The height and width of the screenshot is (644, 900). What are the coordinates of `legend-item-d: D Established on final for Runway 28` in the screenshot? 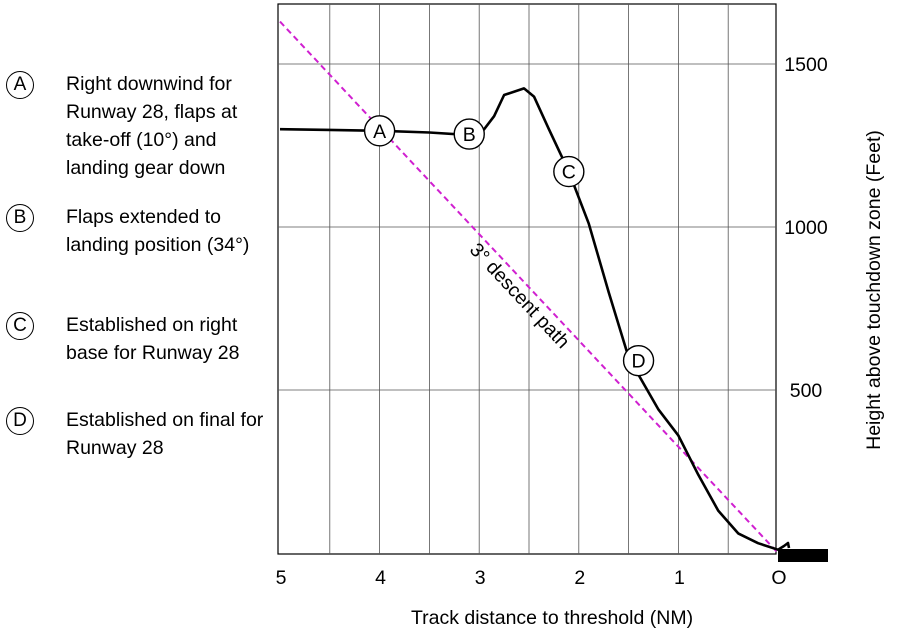 It's located at (136, 434).